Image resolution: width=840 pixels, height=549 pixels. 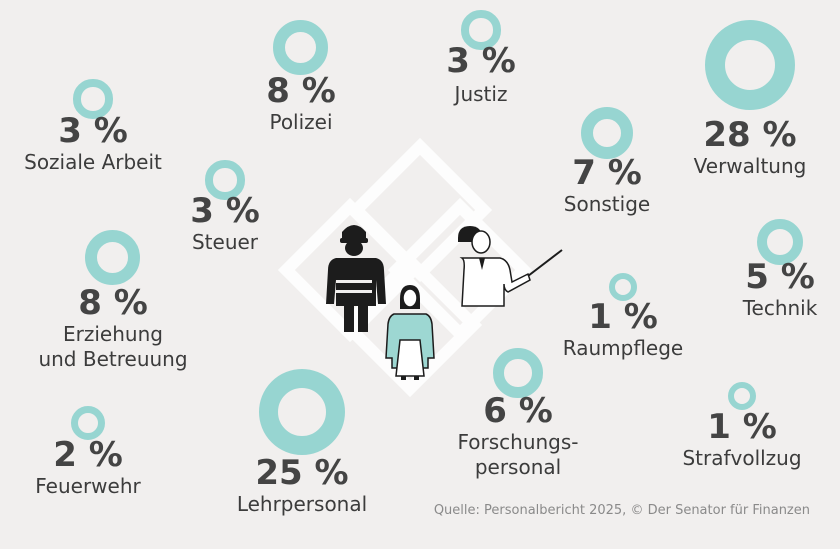 I want to click on ring-lehrpersonal, so click(x=302, y=412).